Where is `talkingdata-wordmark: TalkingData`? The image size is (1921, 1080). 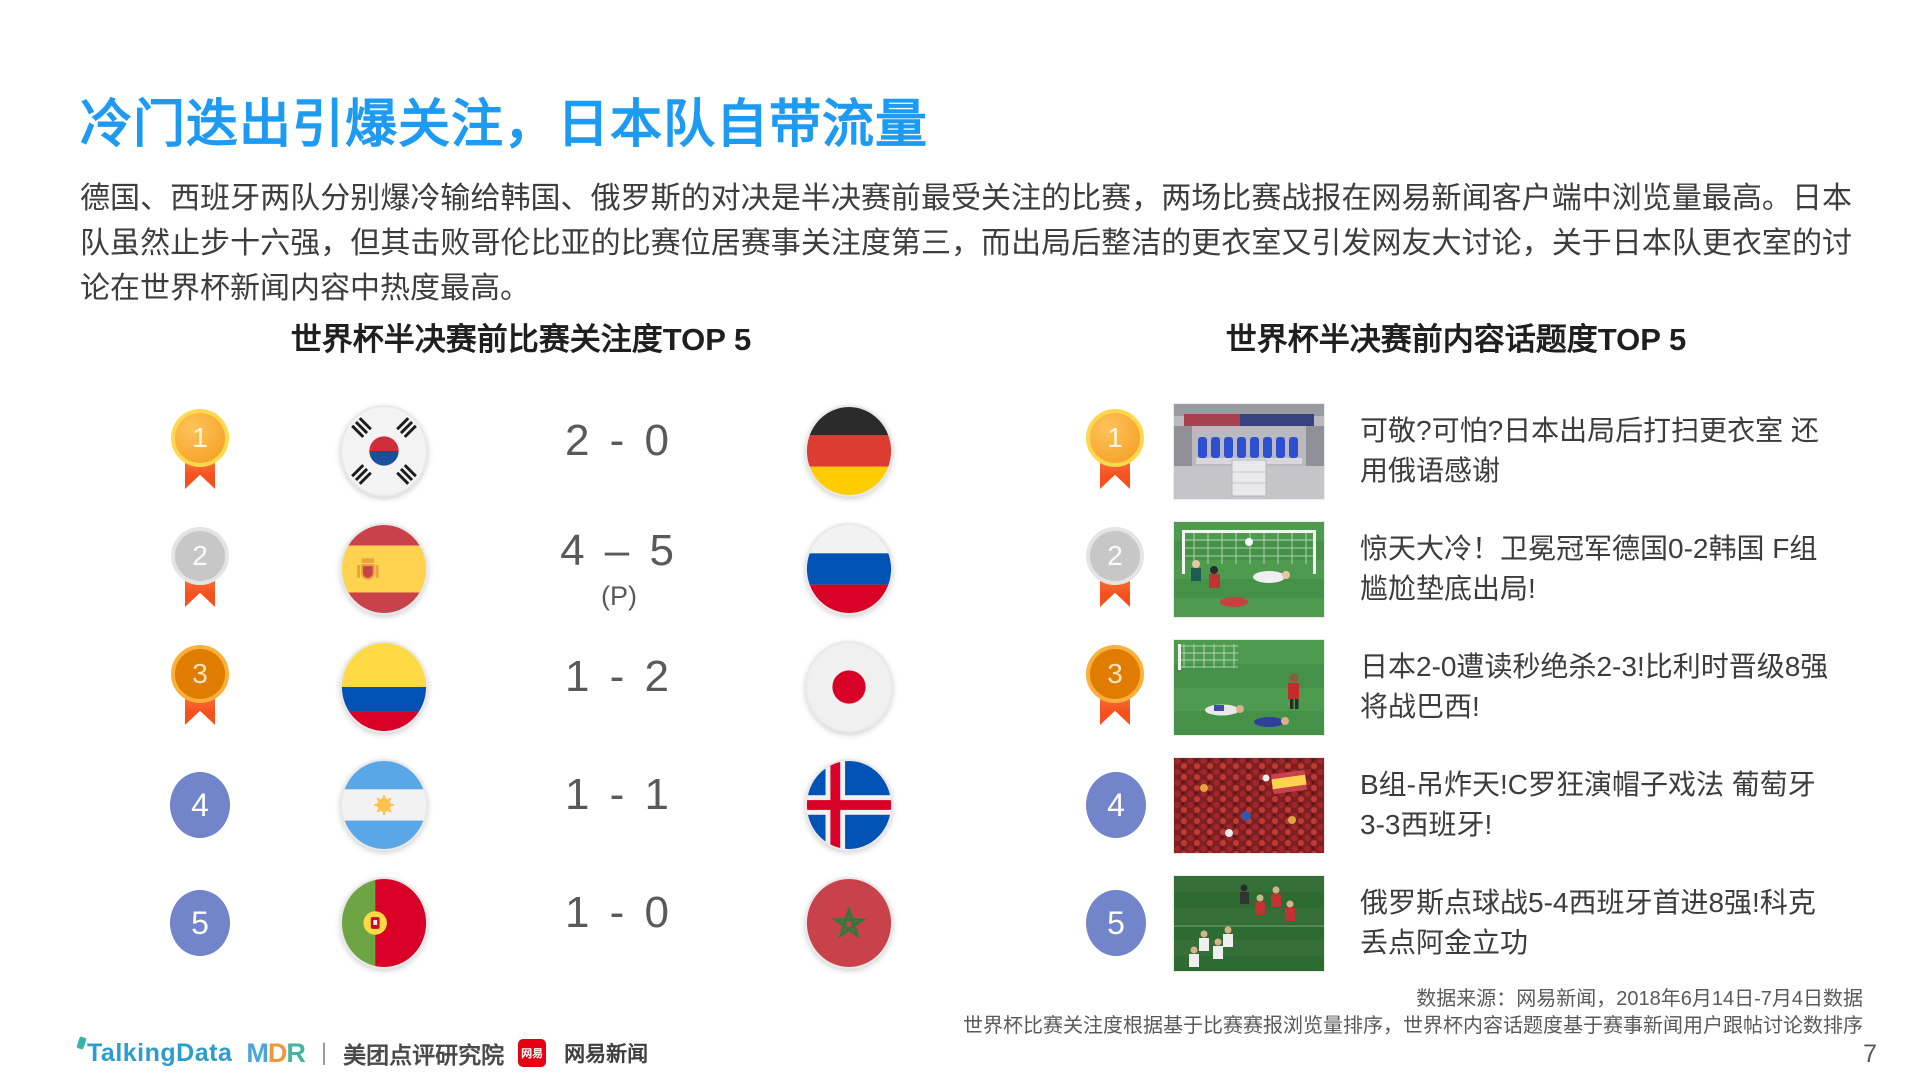 talkingdata-wordmark: TalkingData is located at coordinates (160, 1052).